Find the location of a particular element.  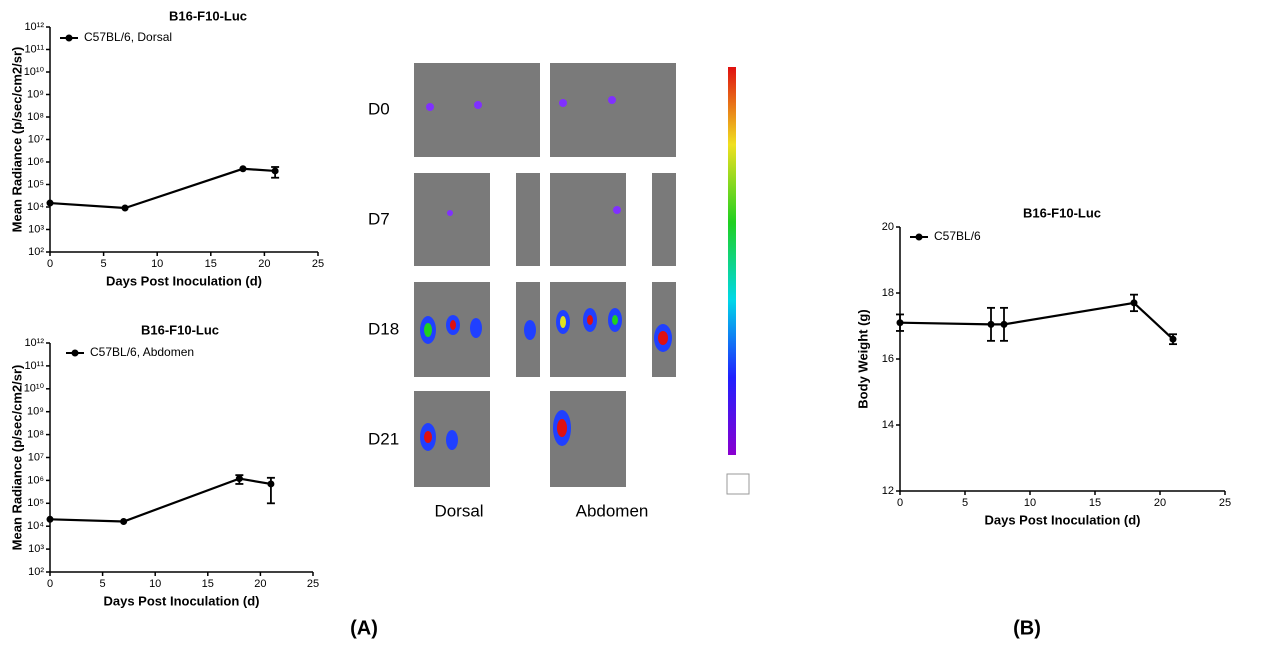

legend-label: C57BL/6, Abdomen is located at coordinates (142, 352).